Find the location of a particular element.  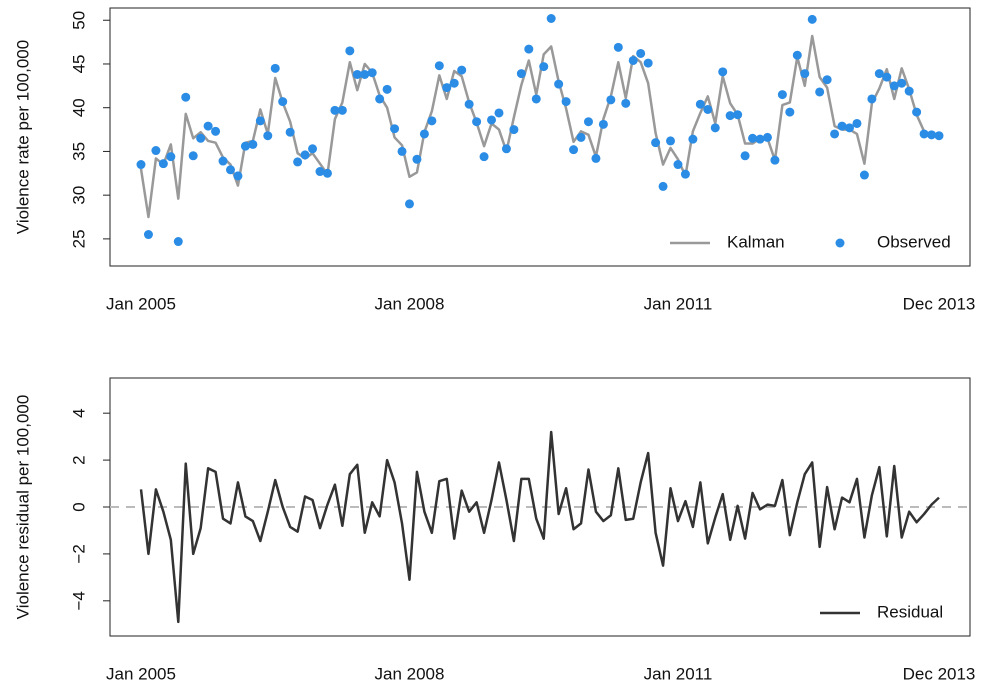

x-tick-label: Jan 2008 is located at coordinates (410, 303).